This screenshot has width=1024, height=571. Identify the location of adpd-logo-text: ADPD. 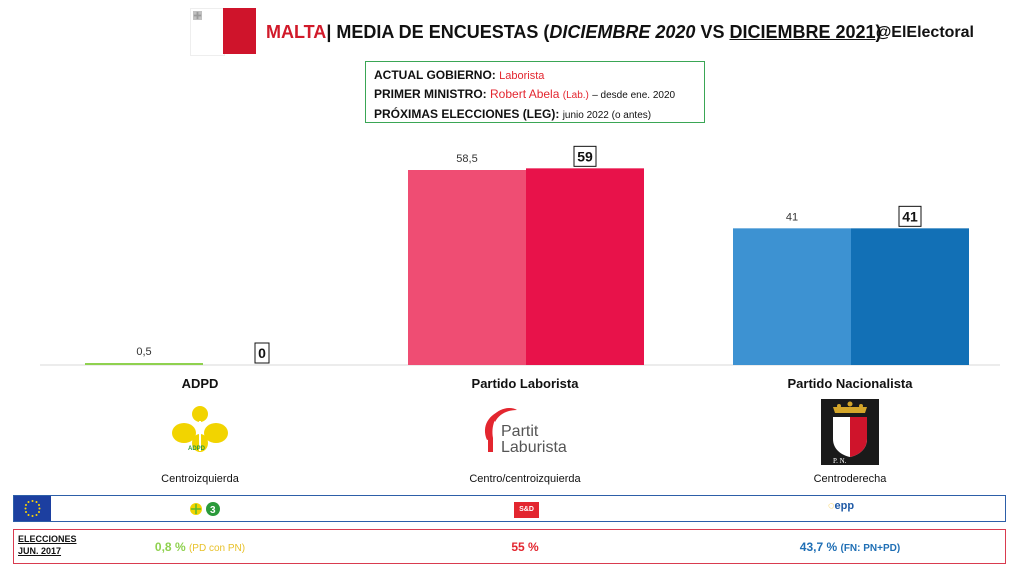
(197, 449).